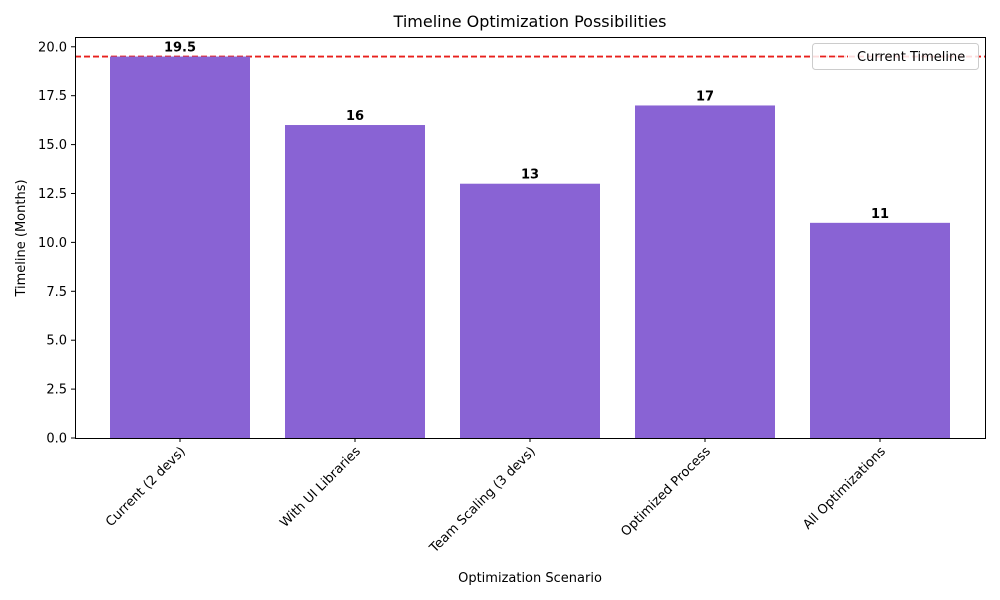  What do you see at coordinates (21, 238) in the screenshot?
I see `y-axis-label: Timeline (Months)` at bounding box center [21, 238].